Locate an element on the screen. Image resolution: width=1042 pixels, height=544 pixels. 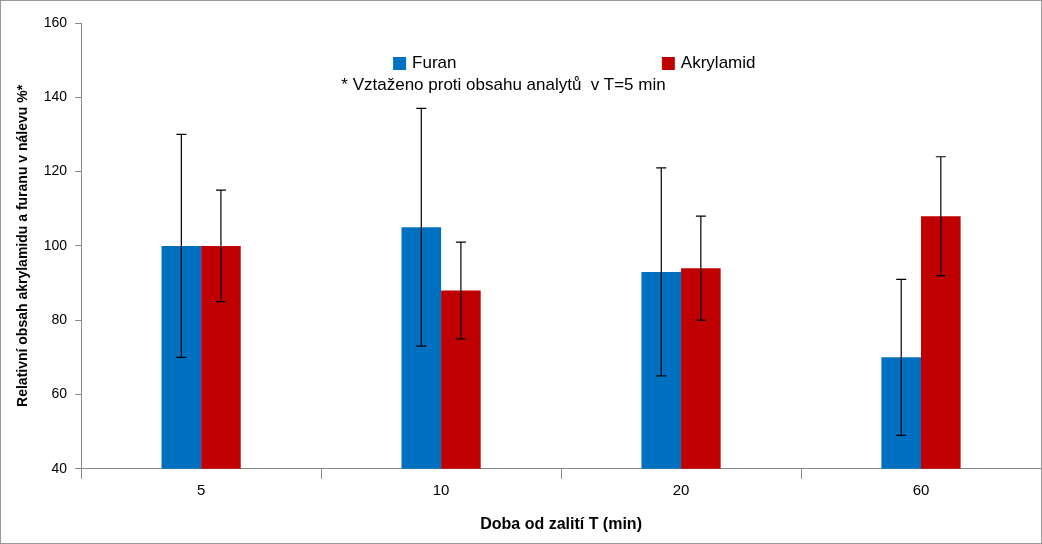
y-tick-label: 120 is located at coordinates (55, 170).